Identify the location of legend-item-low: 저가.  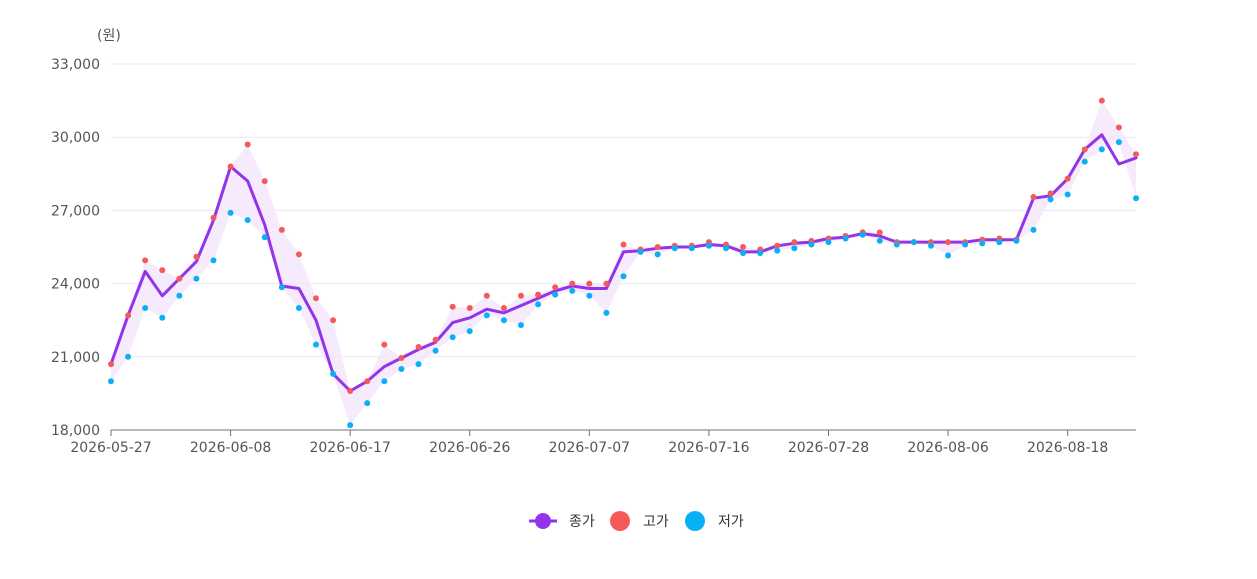
(714, 521).